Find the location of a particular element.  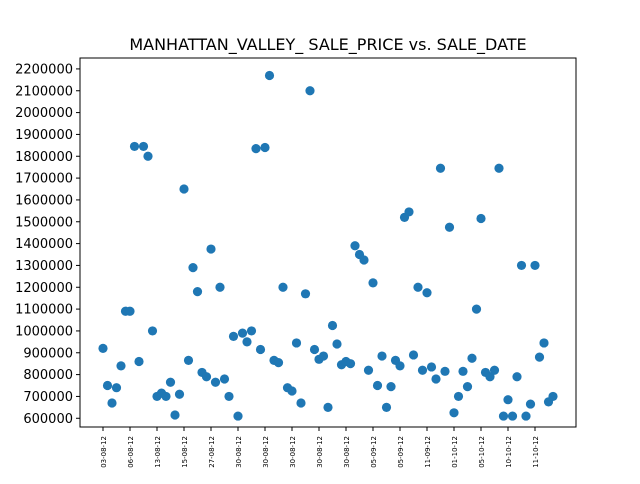

y-tick-label: 1600000 is located at coordinates (44, 200).